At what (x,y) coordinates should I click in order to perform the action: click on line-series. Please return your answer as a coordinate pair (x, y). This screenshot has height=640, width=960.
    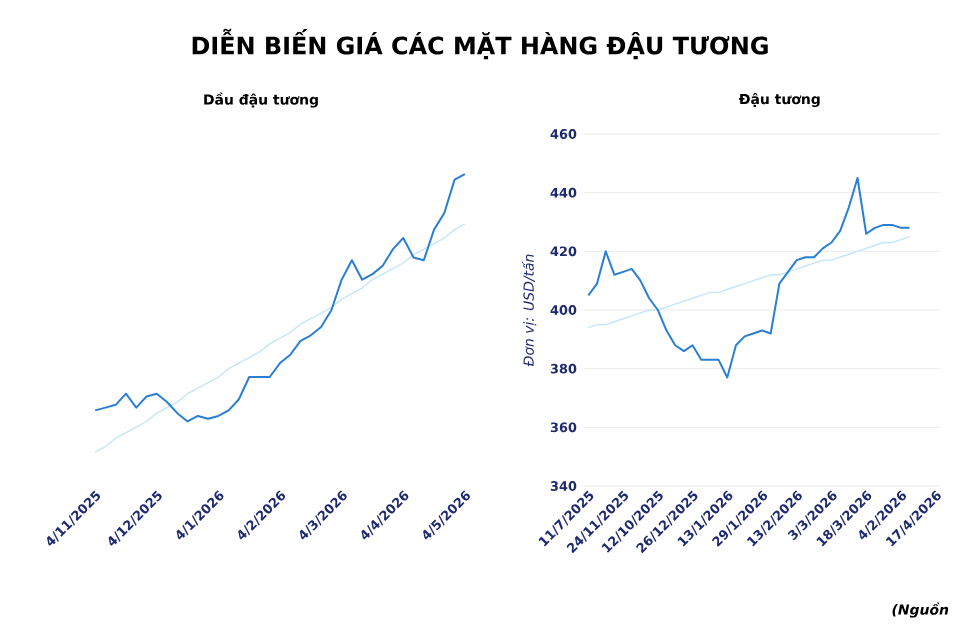
    Looking at the image, I should click on (749, 282).